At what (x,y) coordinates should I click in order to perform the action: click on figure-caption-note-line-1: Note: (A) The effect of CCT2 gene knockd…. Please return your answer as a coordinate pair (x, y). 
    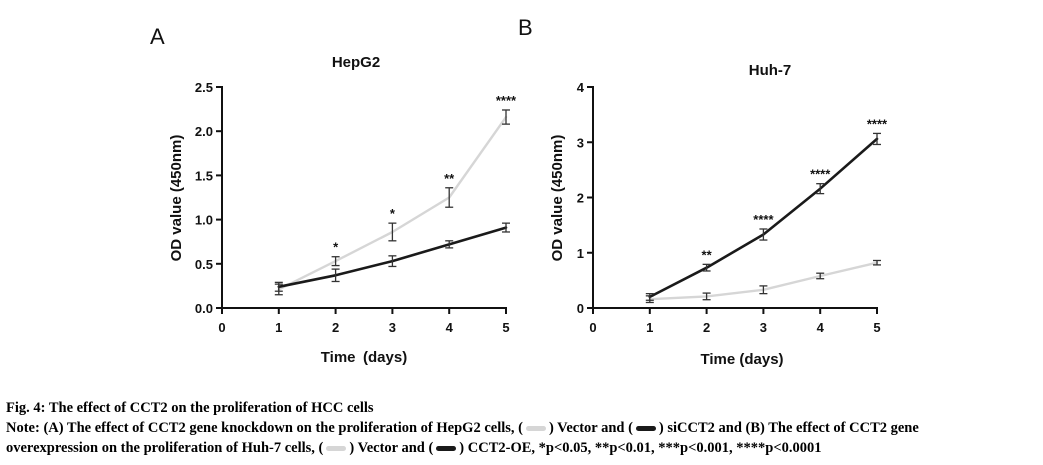
    Looking at the image, I should click on (462, 428).